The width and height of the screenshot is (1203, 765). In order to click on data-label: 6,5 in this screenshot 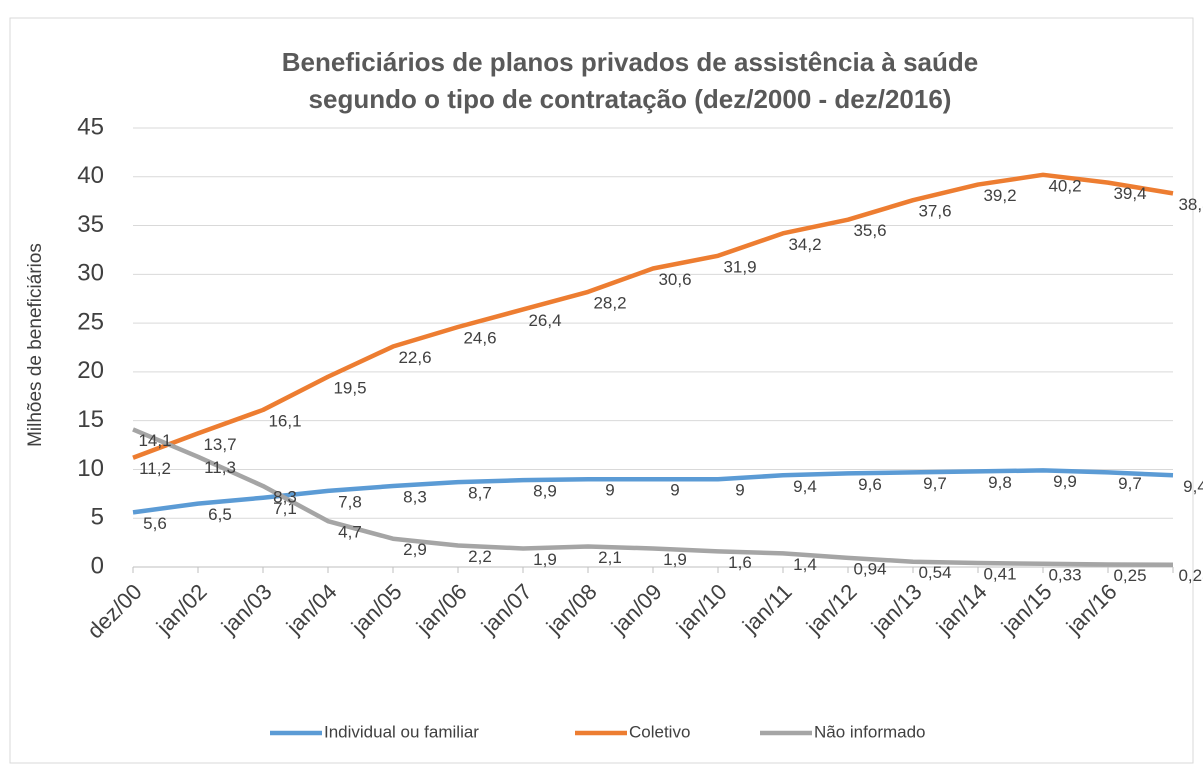, I will do `click(220, 514)`.